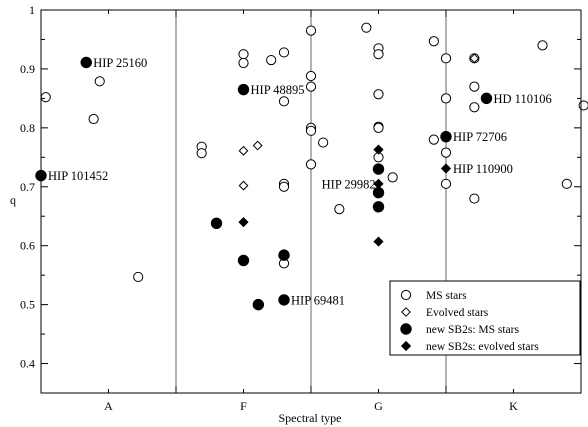 The image size is (588, 427). Describe the element at coordinates (482, 347) in the screenshot. I see `legend-label-4: new SB2s: evolved stars` at that location.